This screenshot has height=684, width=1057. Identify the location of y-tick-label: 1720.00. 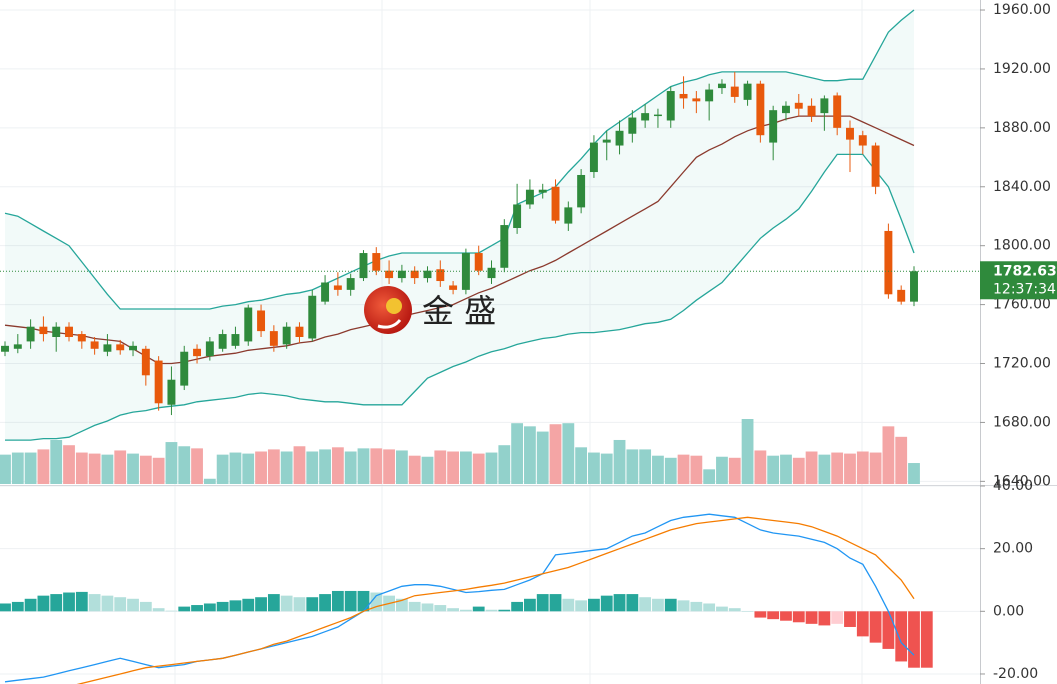
(1022, 364).